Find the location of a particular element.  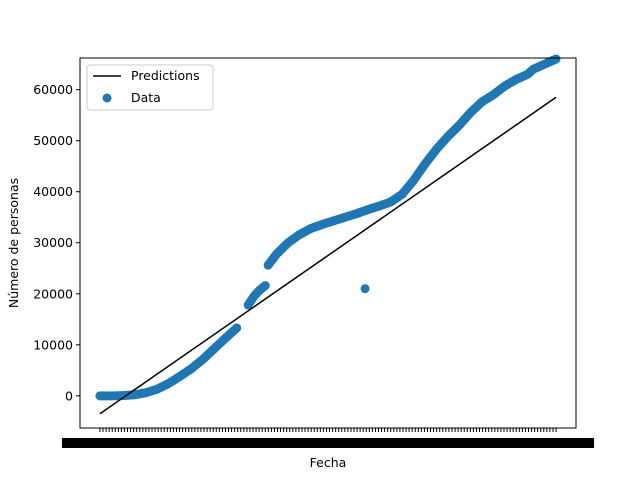

y-tick-label: 50000 is located at coordinates (53, 140).